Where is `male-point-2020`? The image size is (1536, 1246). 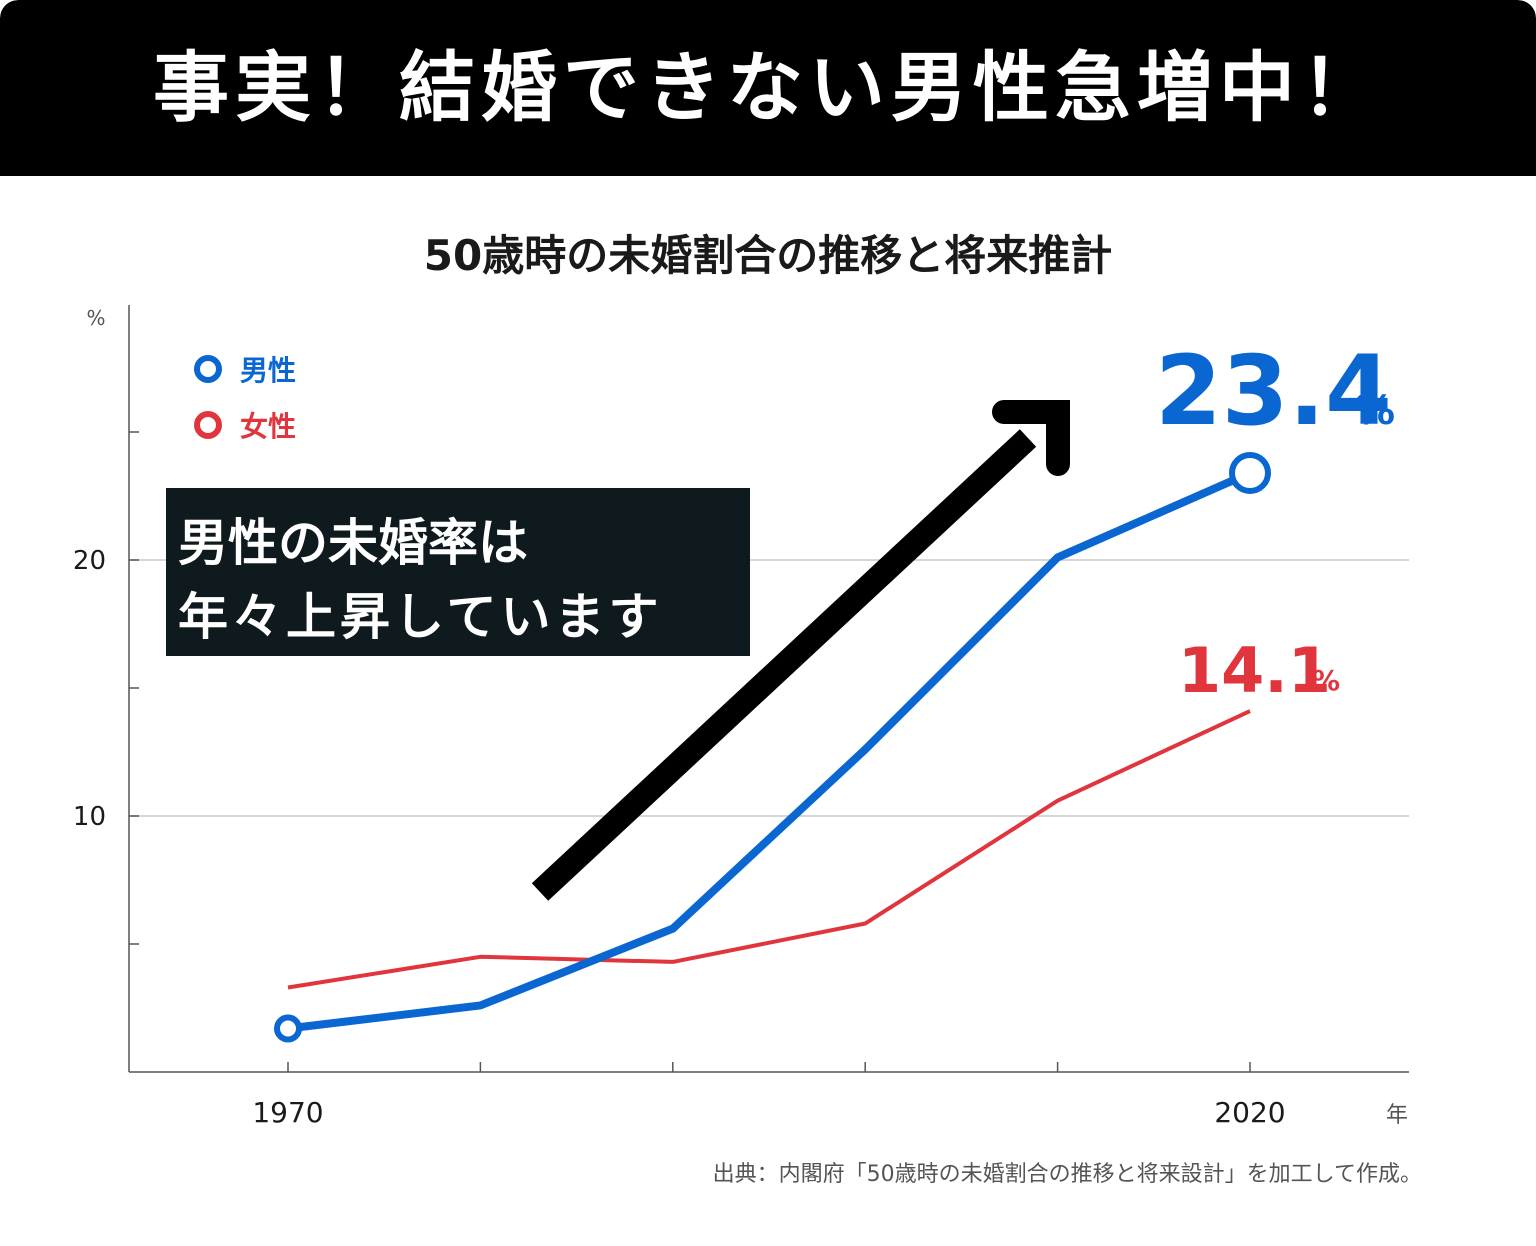
male-point-2020 is located at coordinates (1250, 472).